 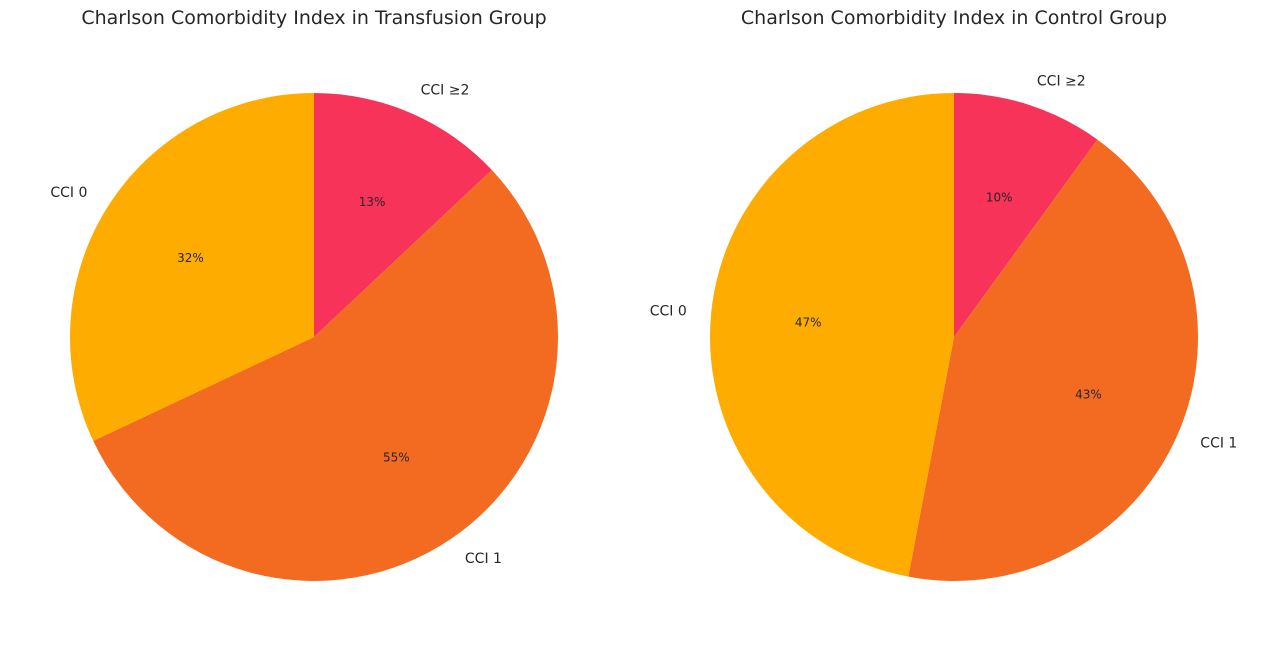 I want to click on pie-slice-transfusion-cci0, so click(x=191, y=266).